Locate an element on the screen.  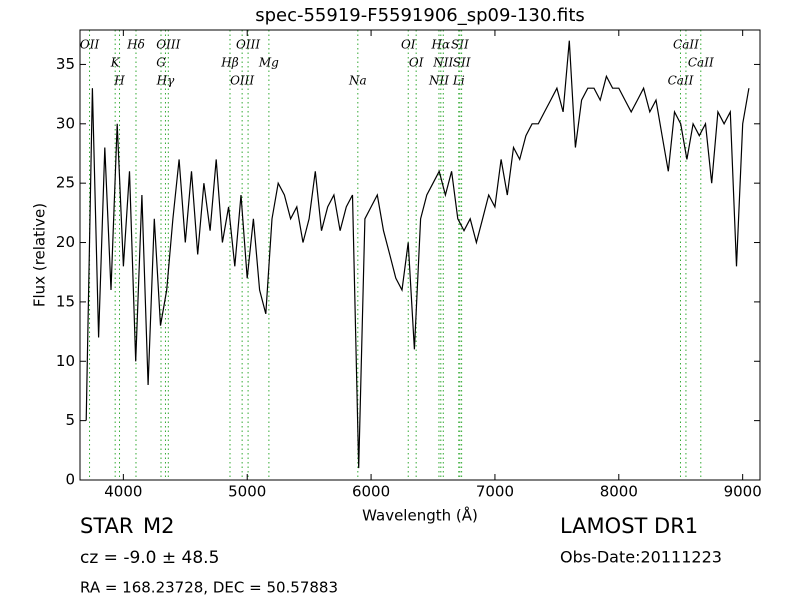
coordinates: RA = 168.23728, DEC = 50.57883 is located at coordinates (209, 588).